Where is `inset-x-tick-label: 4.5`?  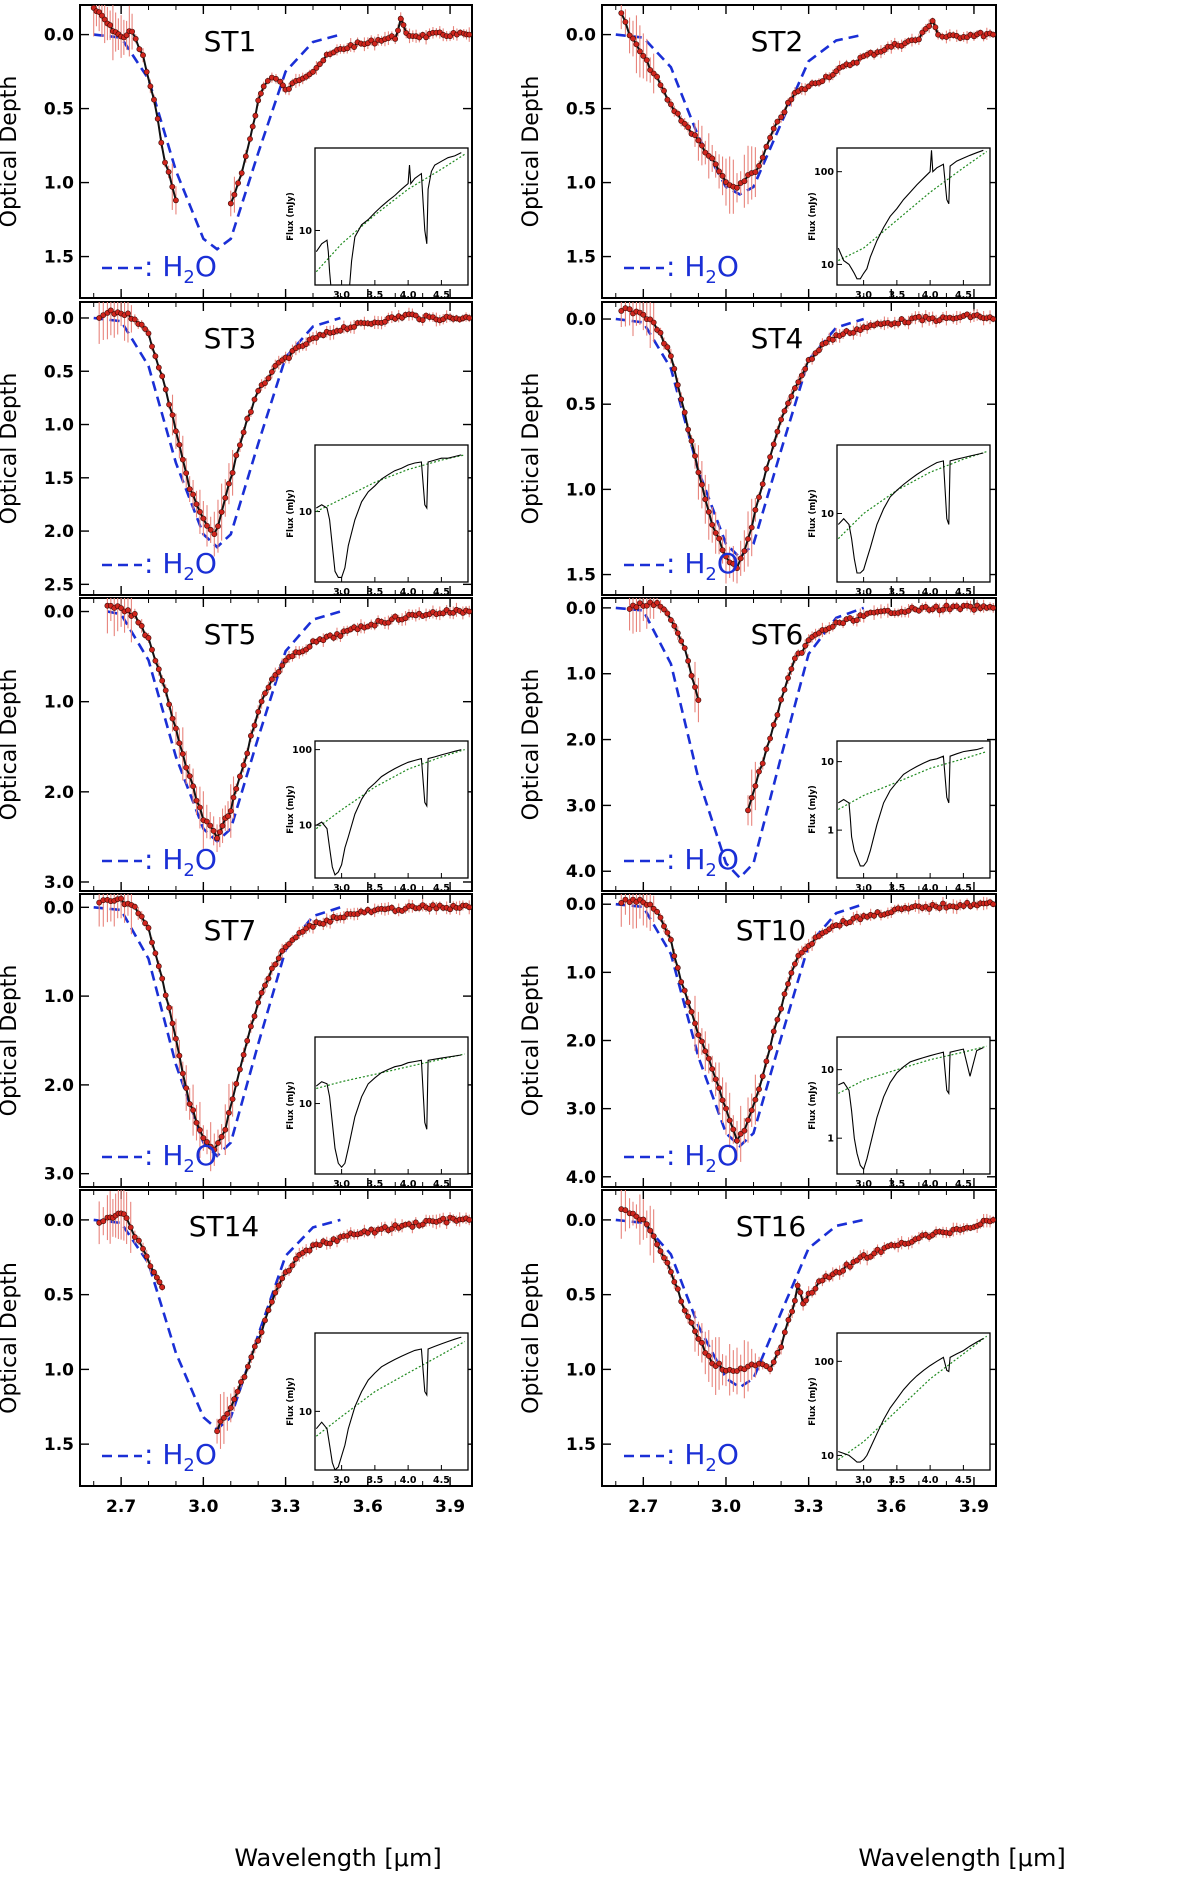
inset-x-tick-label: 4.5 is located at coordinates (963, 295).